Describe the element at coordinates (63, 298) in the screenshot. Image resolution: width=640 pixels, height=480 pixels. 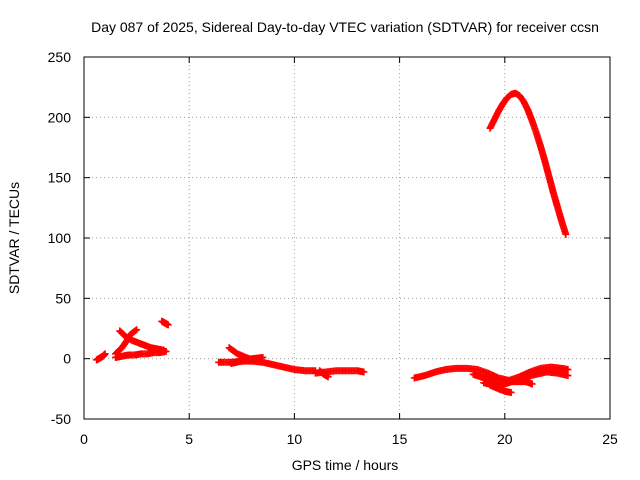
I see `y-tick-label: 50` at that location.